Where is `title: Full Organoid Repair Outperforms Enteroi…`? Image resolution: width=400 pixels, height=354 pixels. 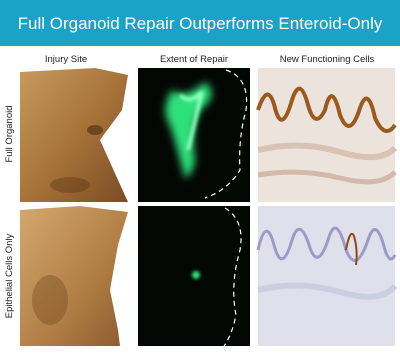
title: Full Organoid Repair Outperforms Enteroi… is located at coordinates (200, 23).